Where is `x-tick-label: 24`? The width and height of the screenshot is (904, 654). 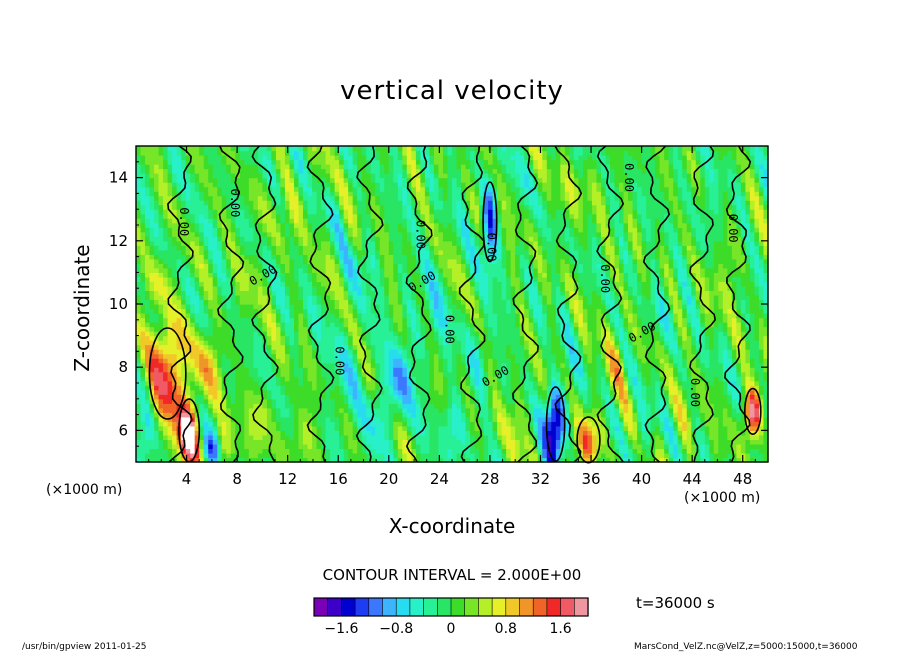 x-tick-label: 24 is located at coordinates (439, 479).